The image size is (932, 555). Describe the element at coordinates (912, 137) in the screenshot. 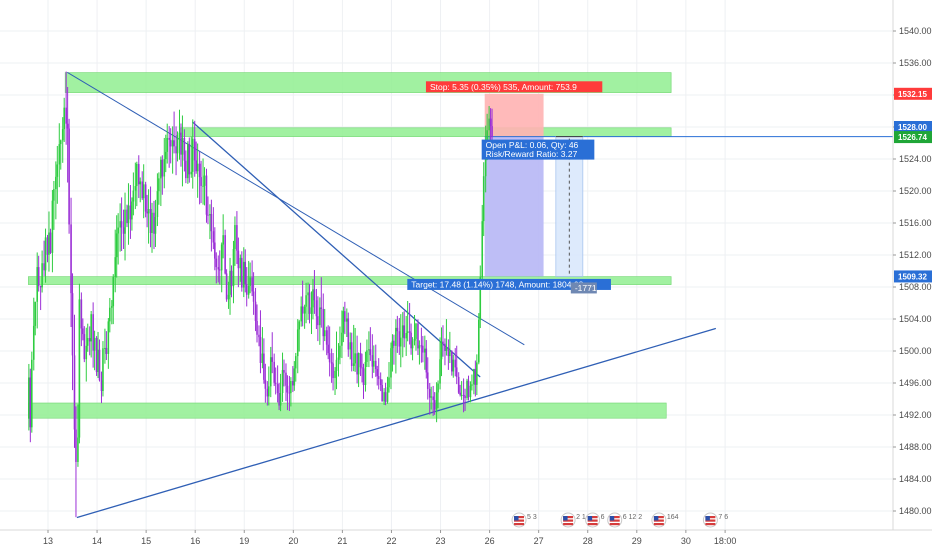

I see `price-badge-text: 1526.74` at that location.